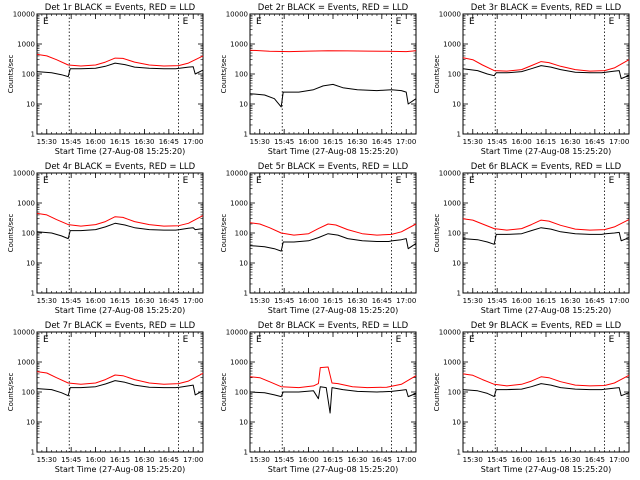 The width and height of the screenshot is (640, 480). Describe the element at coordinates (120, 167) in the screenshot. I see `chart-title: Det 4r BLACK = Events, RED = LLD` at that location.